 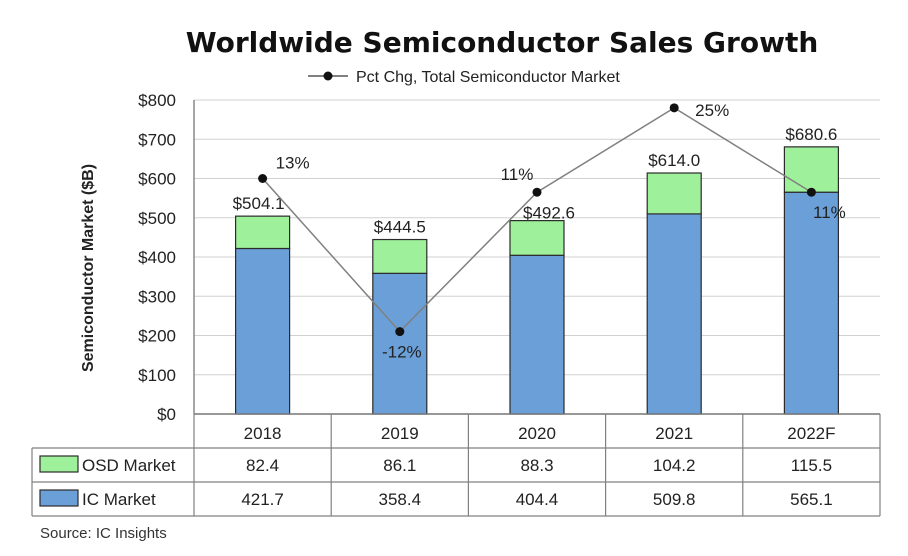 What do you see at coordinates (157, 296) in the screenshot?
I see `y-tick-label: $300` at bounding box center [157, 296].